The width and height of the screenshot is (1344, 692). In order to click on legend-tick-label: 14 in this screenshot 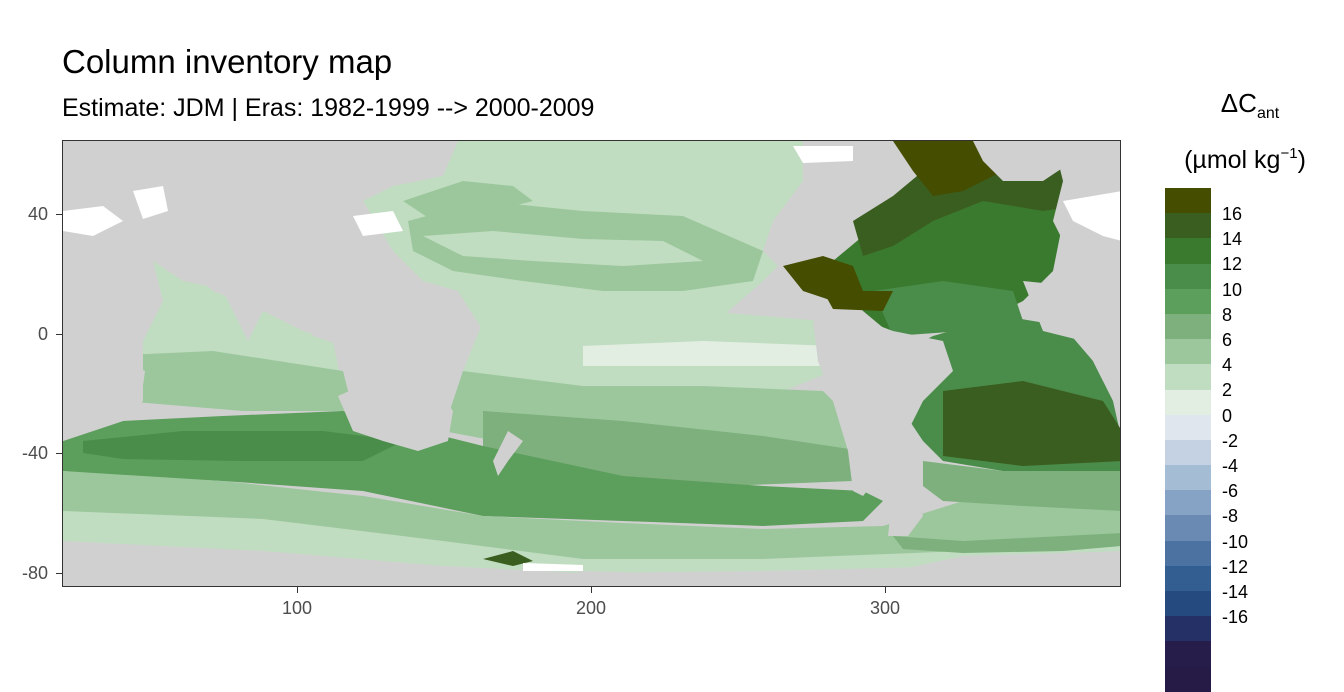, I will do `click(1232, 239)`.